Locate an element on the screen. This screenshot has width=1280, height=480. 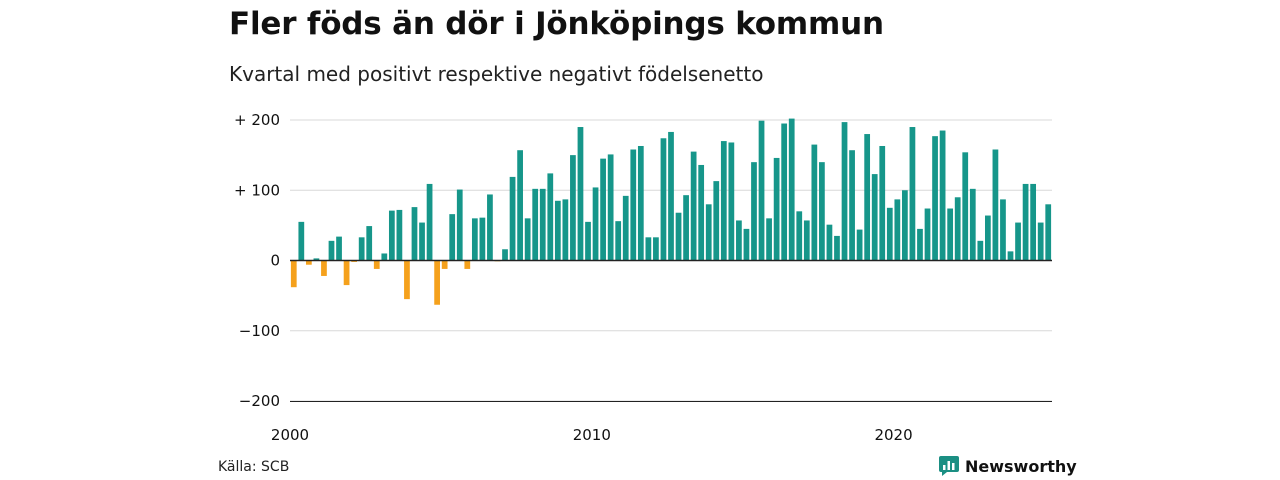
y-tick-label: −100 is located at coordinates (259, 331).